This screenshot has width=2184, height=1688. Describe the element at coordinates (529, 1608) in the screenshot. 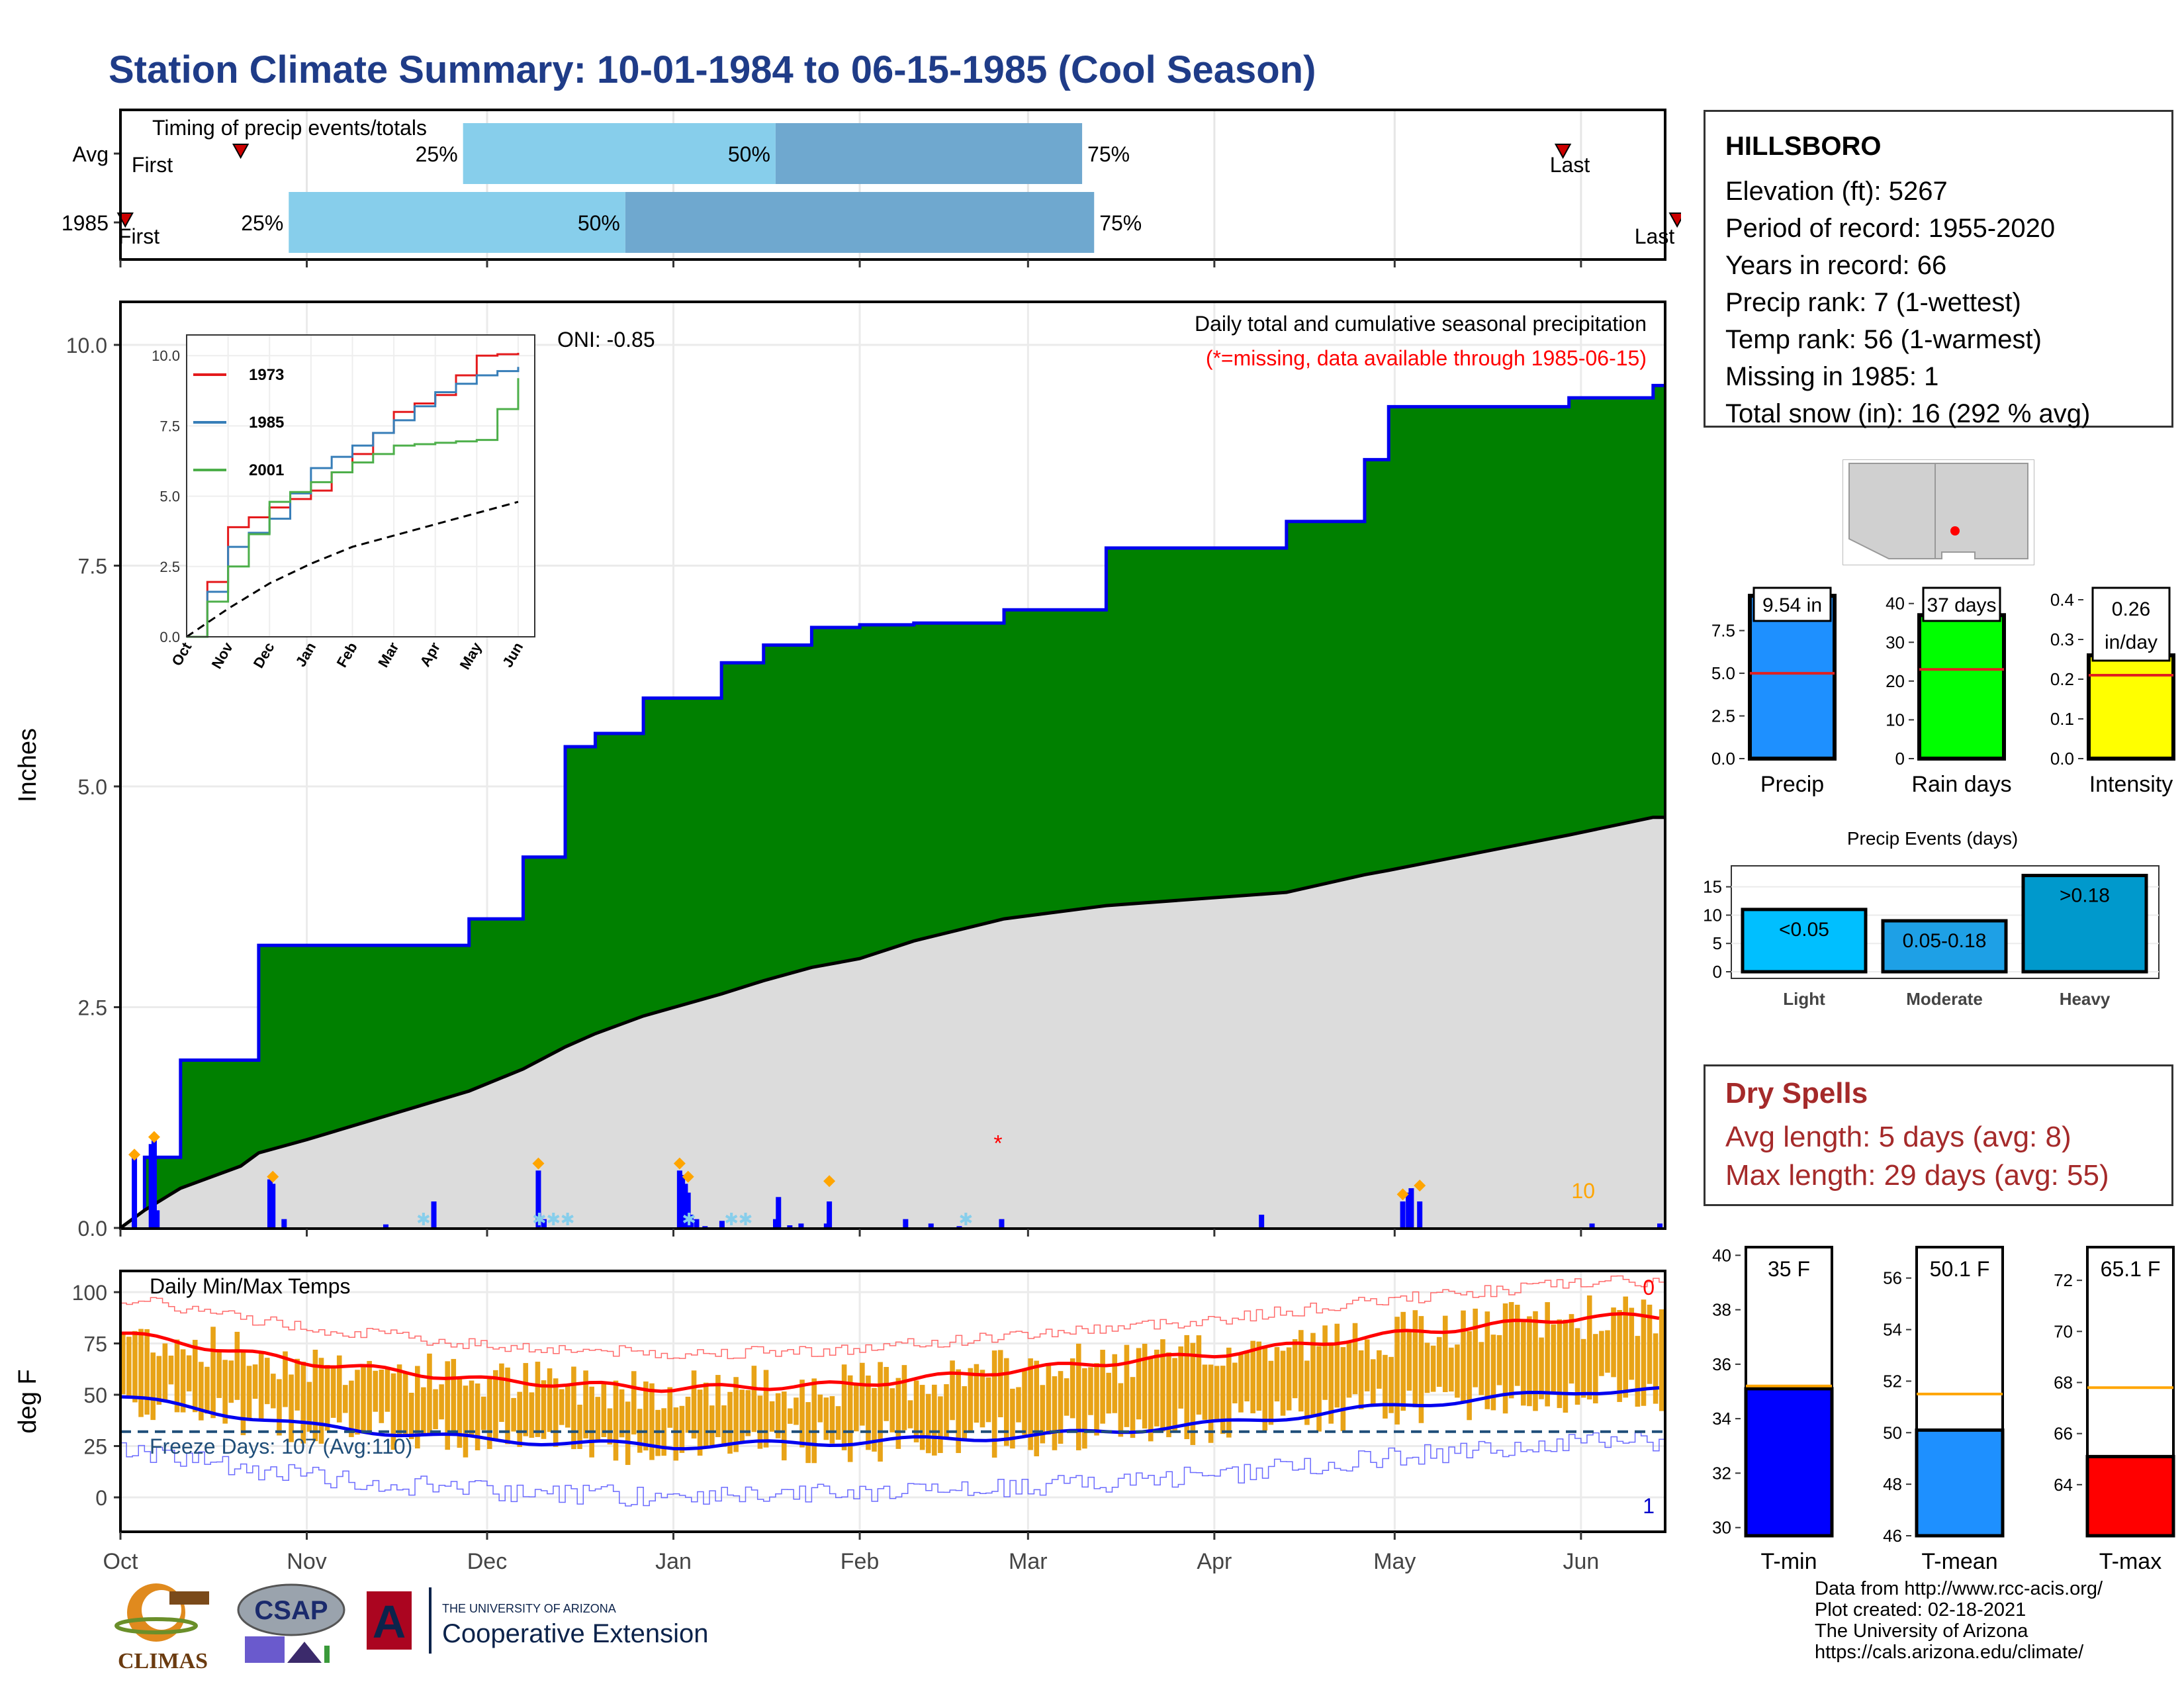

I see `ua-name-text: THE UNIVERSITY OF ARIZONA` at that location.